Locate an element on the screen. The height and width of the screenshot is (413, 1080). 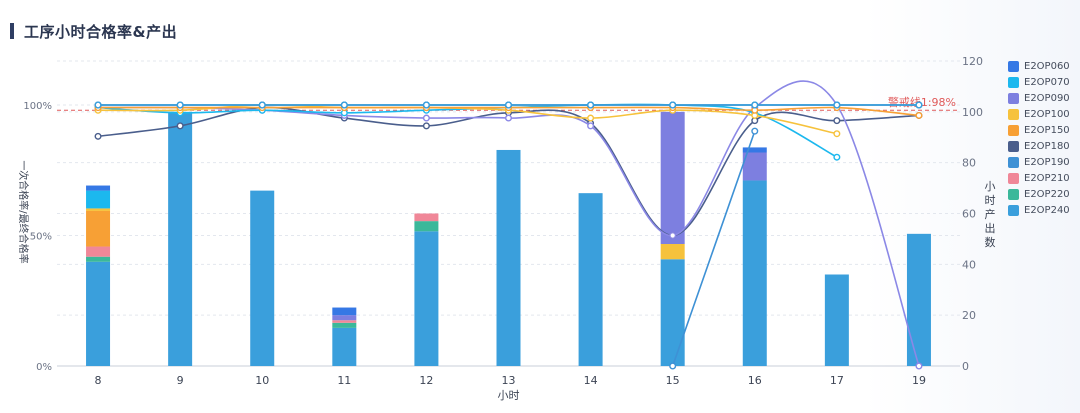
line-series is located at coordinates (713, 248).